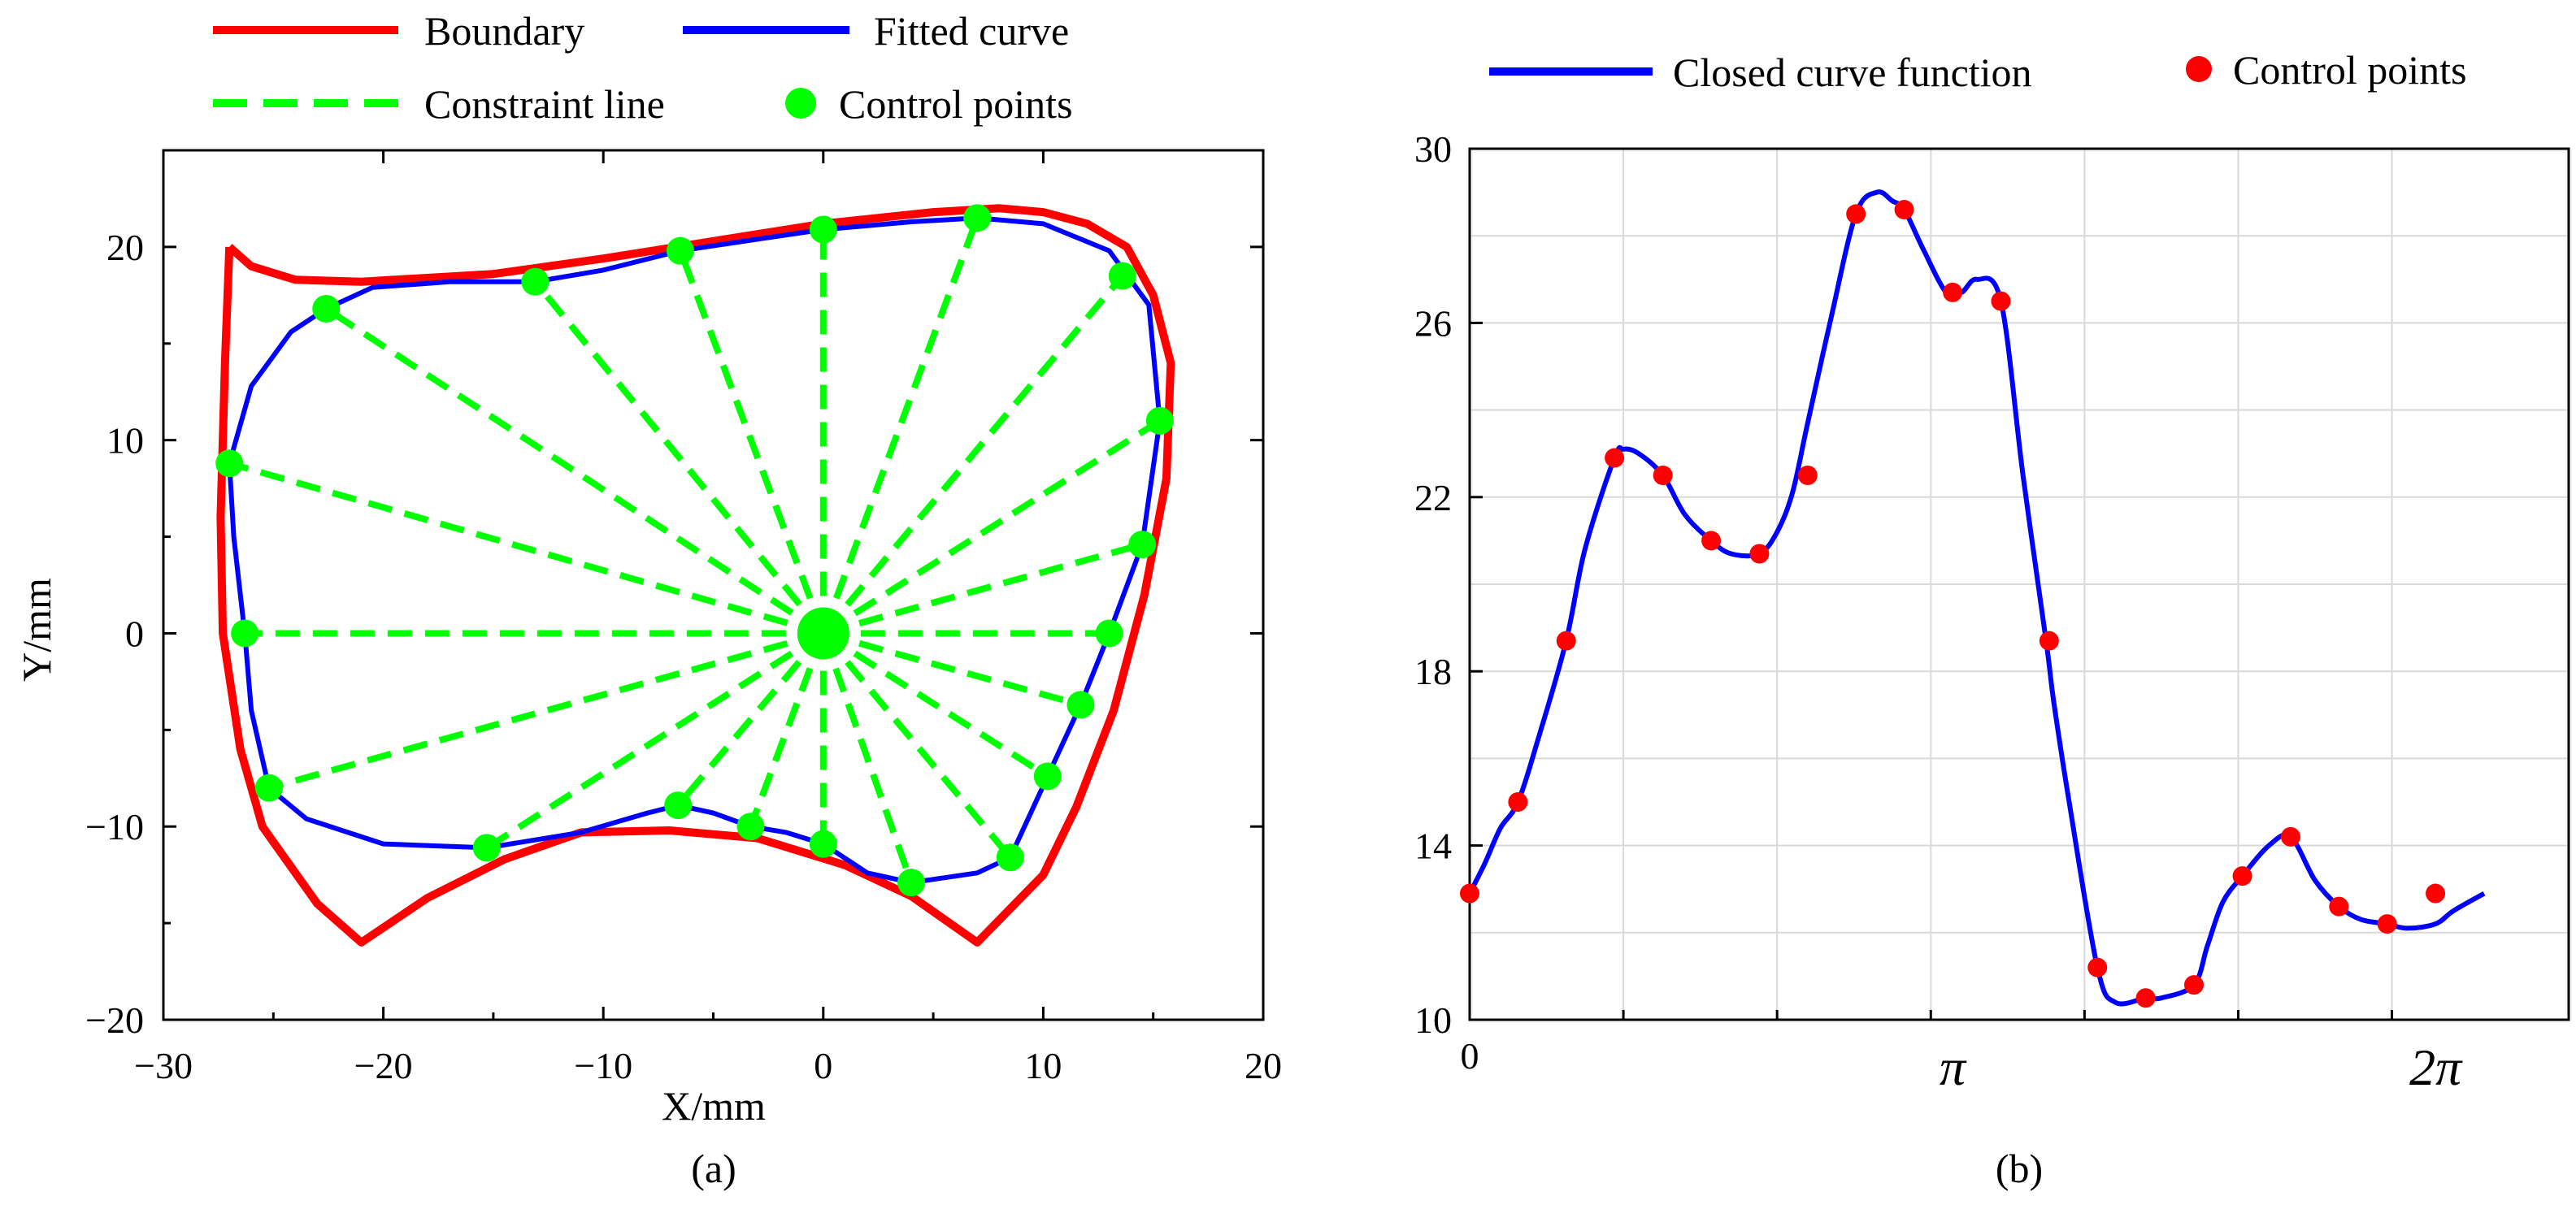 Image resolution: width=2576 pixels, height=1205 pixels. I want to click on plot-a-ytick-label: −10, so click(114, 826).